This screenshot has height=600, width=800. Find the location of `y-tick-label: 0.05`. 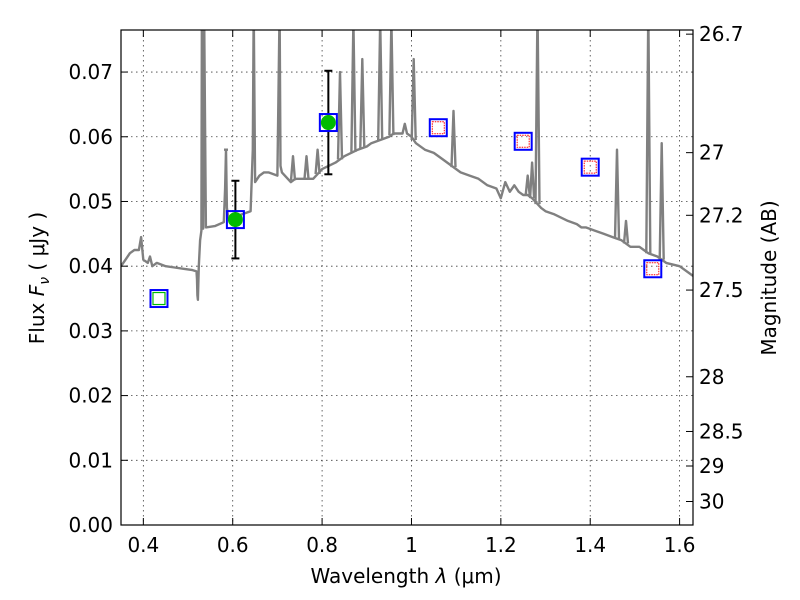

y-tick-label: 0.05 is located at coordinates (90, 201).